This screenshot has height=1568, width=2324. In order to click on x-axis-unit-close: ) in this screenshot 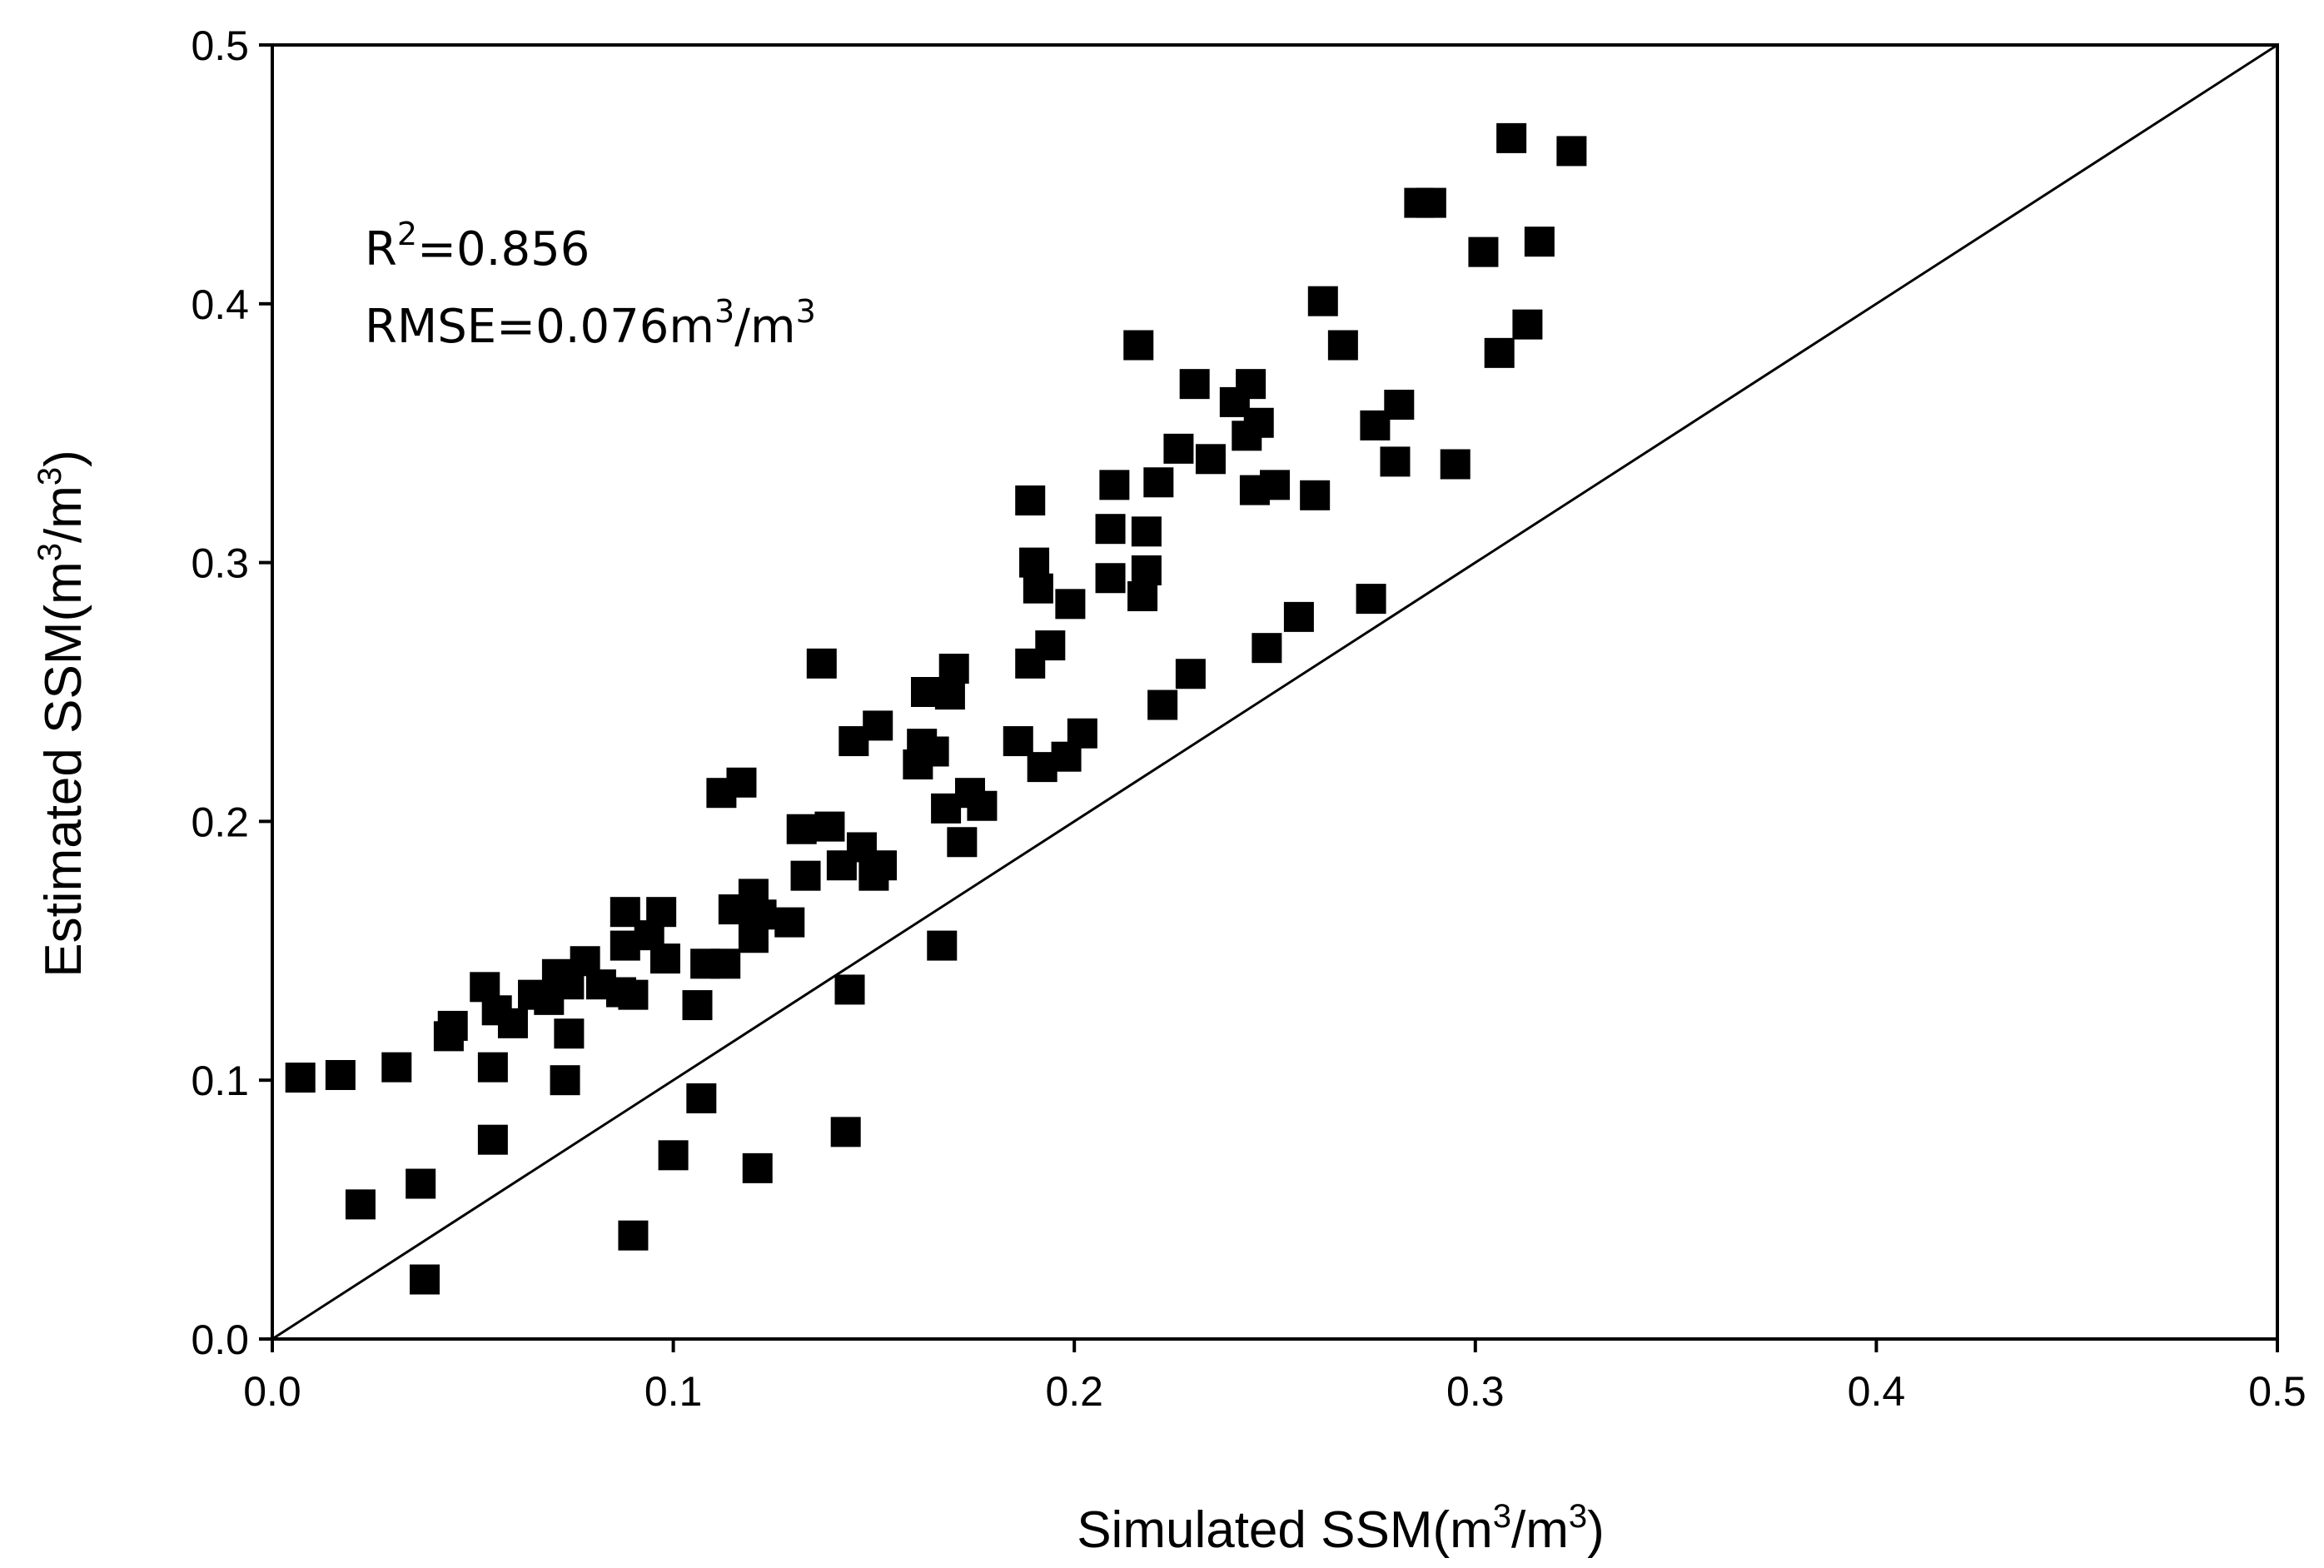, I will do `click(1596, 1530)`.